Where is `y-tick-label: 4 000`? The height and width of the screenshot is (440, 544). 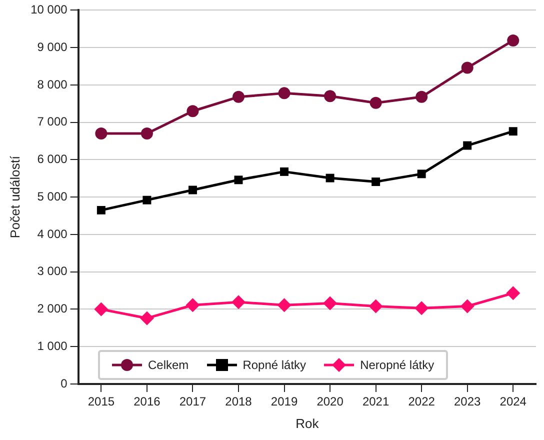
y-tick-label: 4 000 is located at coordinates (52, 233).